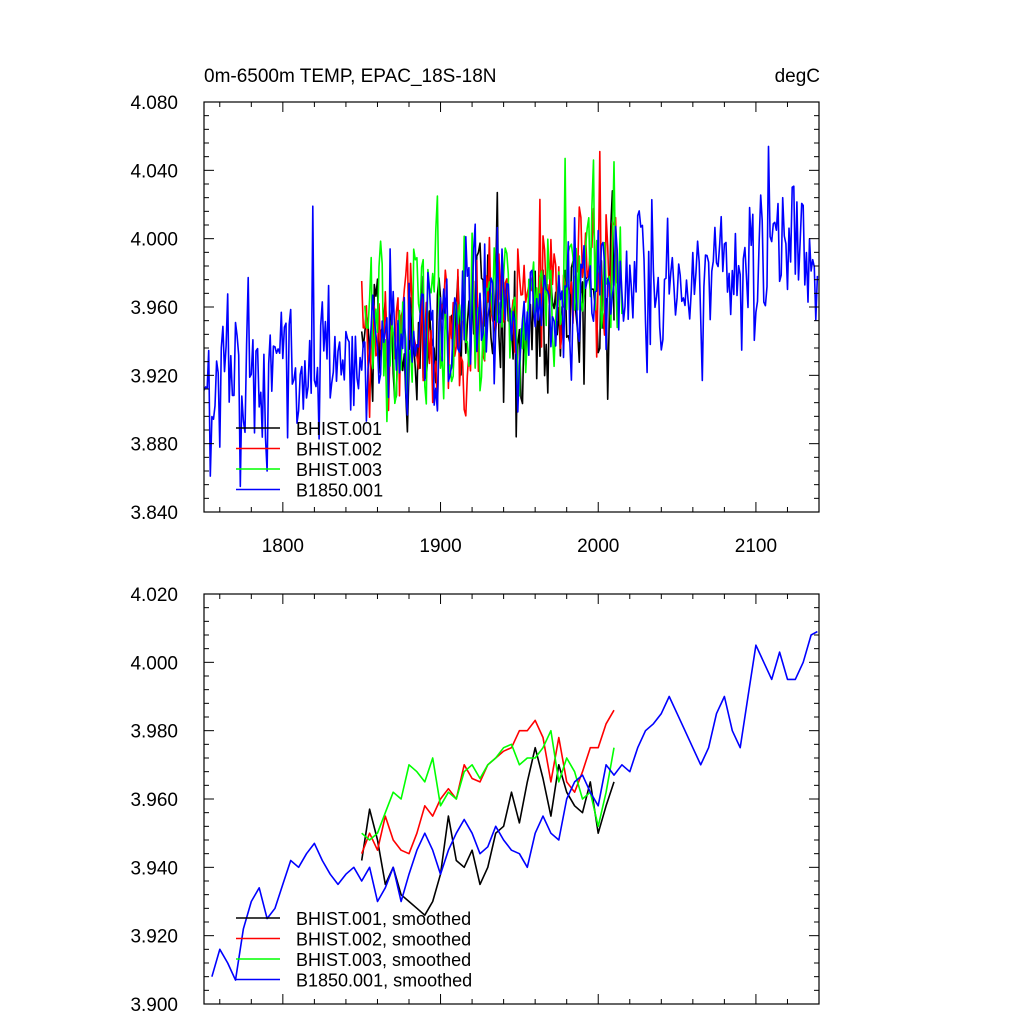  I want to click on legend-label: BHIST.001, so click(339, 429).